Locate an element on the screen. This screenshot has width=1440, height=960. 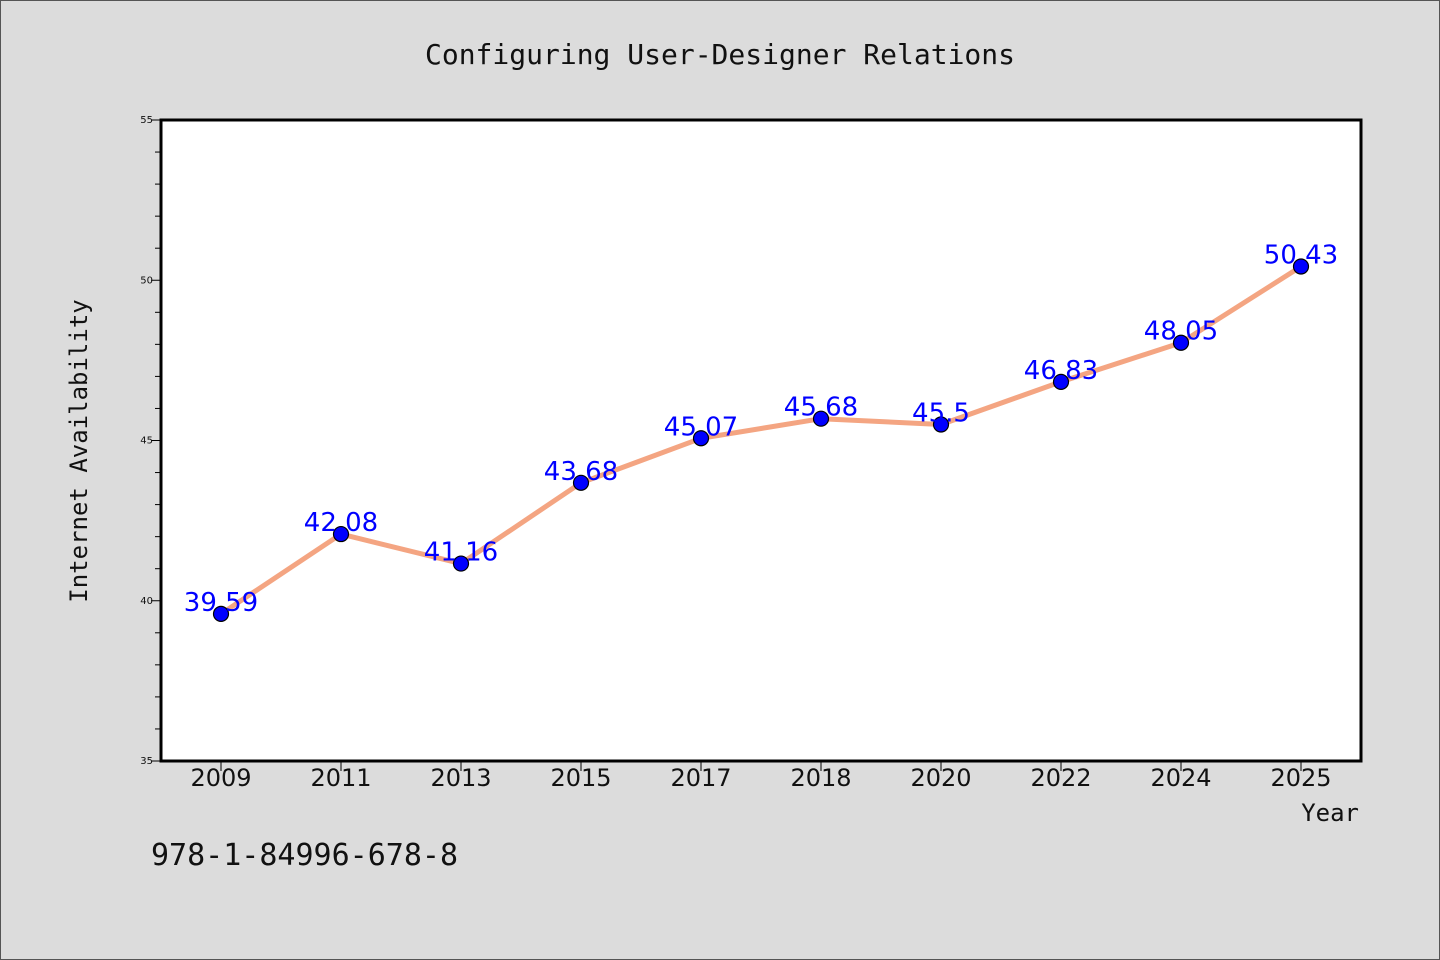
x-axis: 2009 2011 2013 2015 2017 2018 2020 2022 2024 2025 is located at coordinates (761, 776).